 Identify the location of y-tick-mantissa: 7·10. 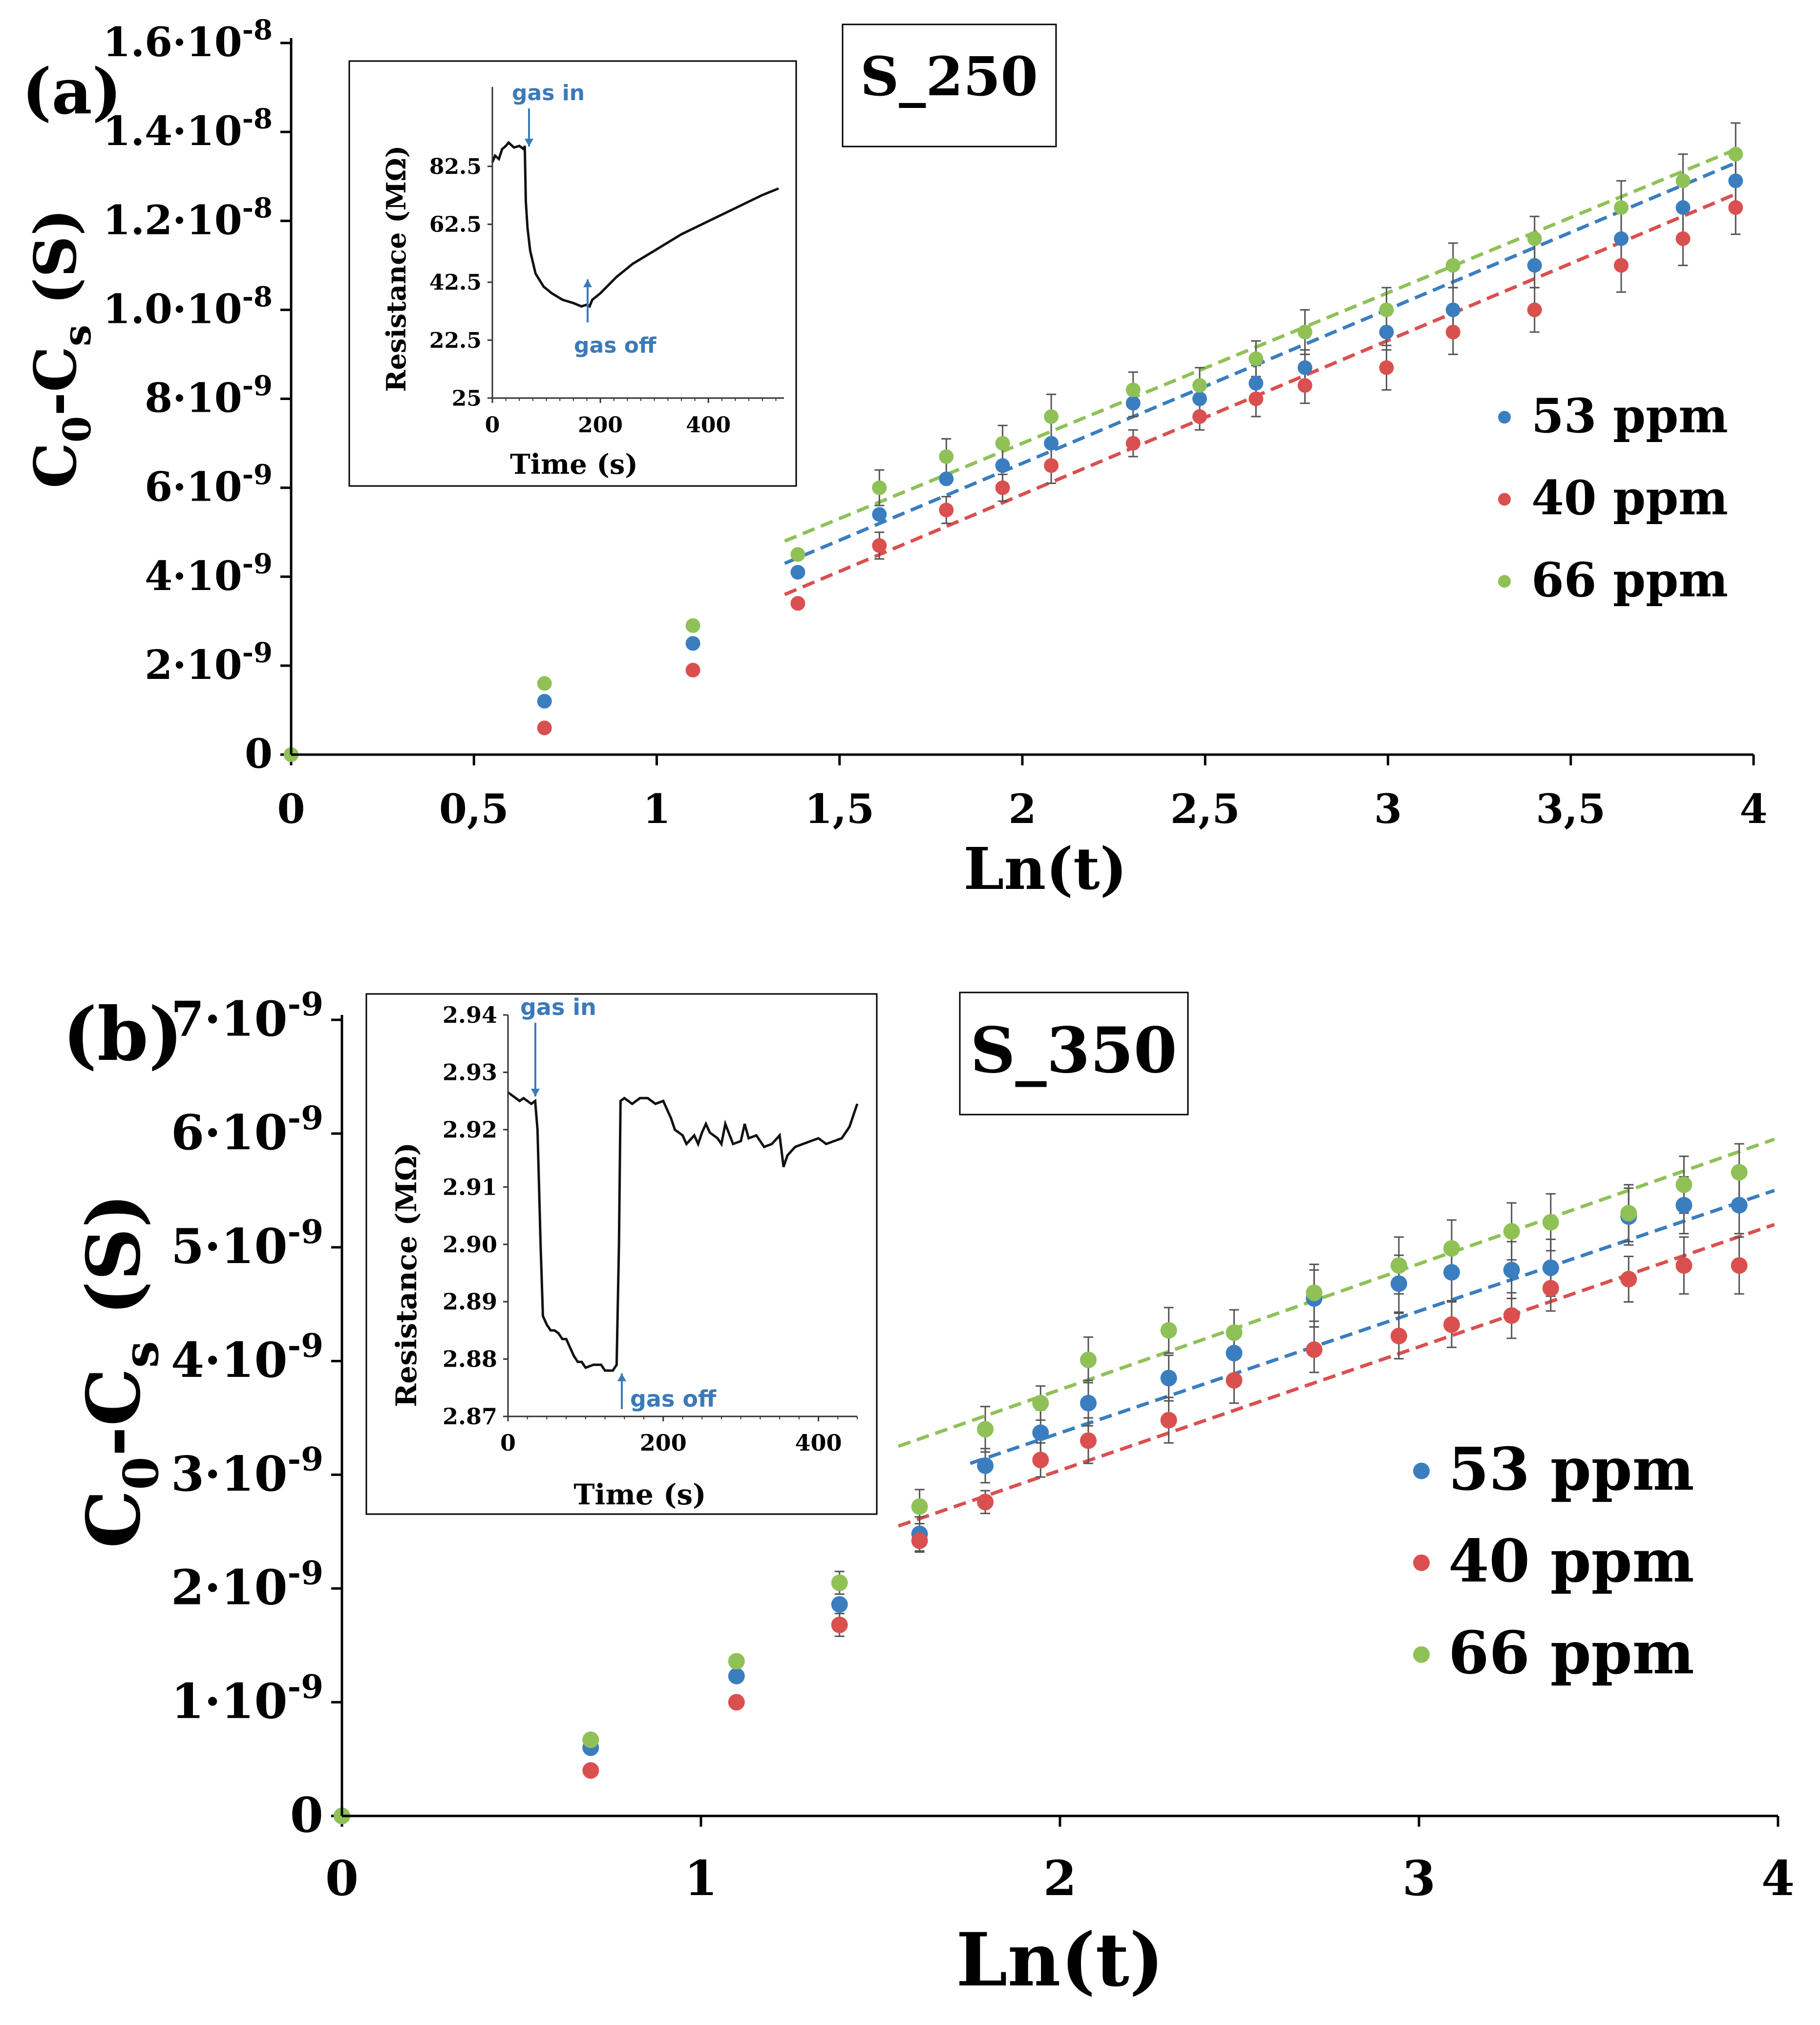
(229, 1019).